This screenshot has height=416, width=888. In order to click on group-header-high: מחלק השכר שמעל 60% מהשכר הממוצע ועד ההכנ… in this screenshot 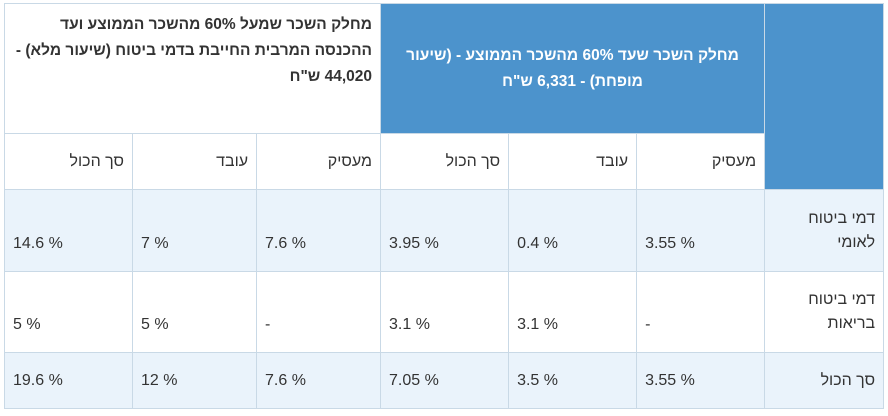, I will do `click(192, 68)`.